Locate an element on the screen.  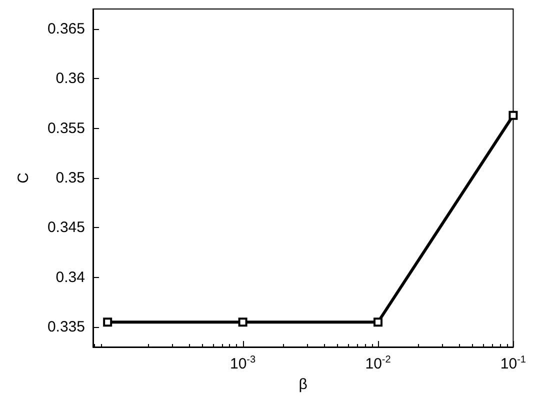
y-tick-label: 0.34 is located at coordinates (70, 277).